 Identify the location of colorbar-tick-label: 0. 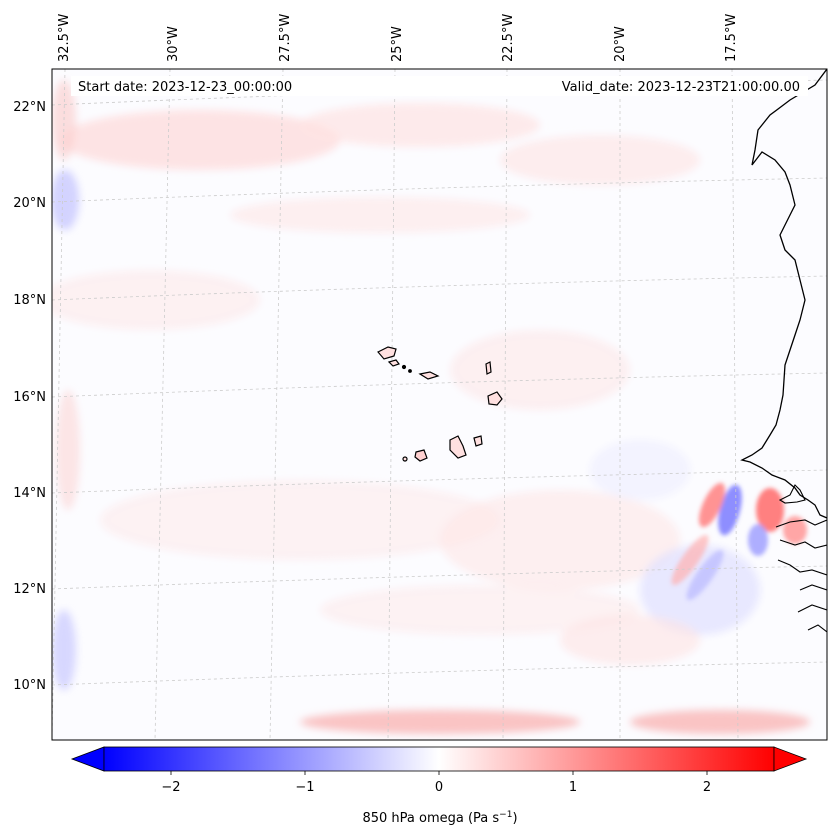
(439, 787).